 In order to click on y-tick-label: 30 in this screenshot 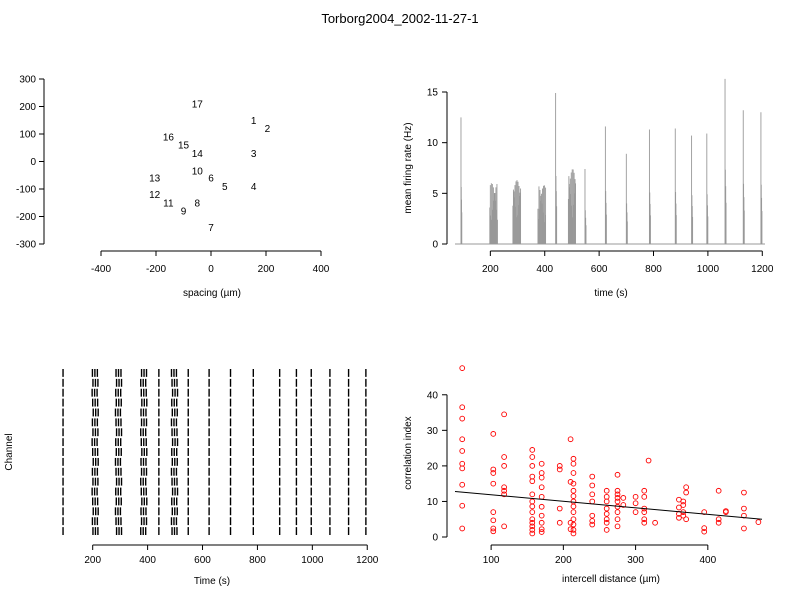, I will do `click(433, 431)`.